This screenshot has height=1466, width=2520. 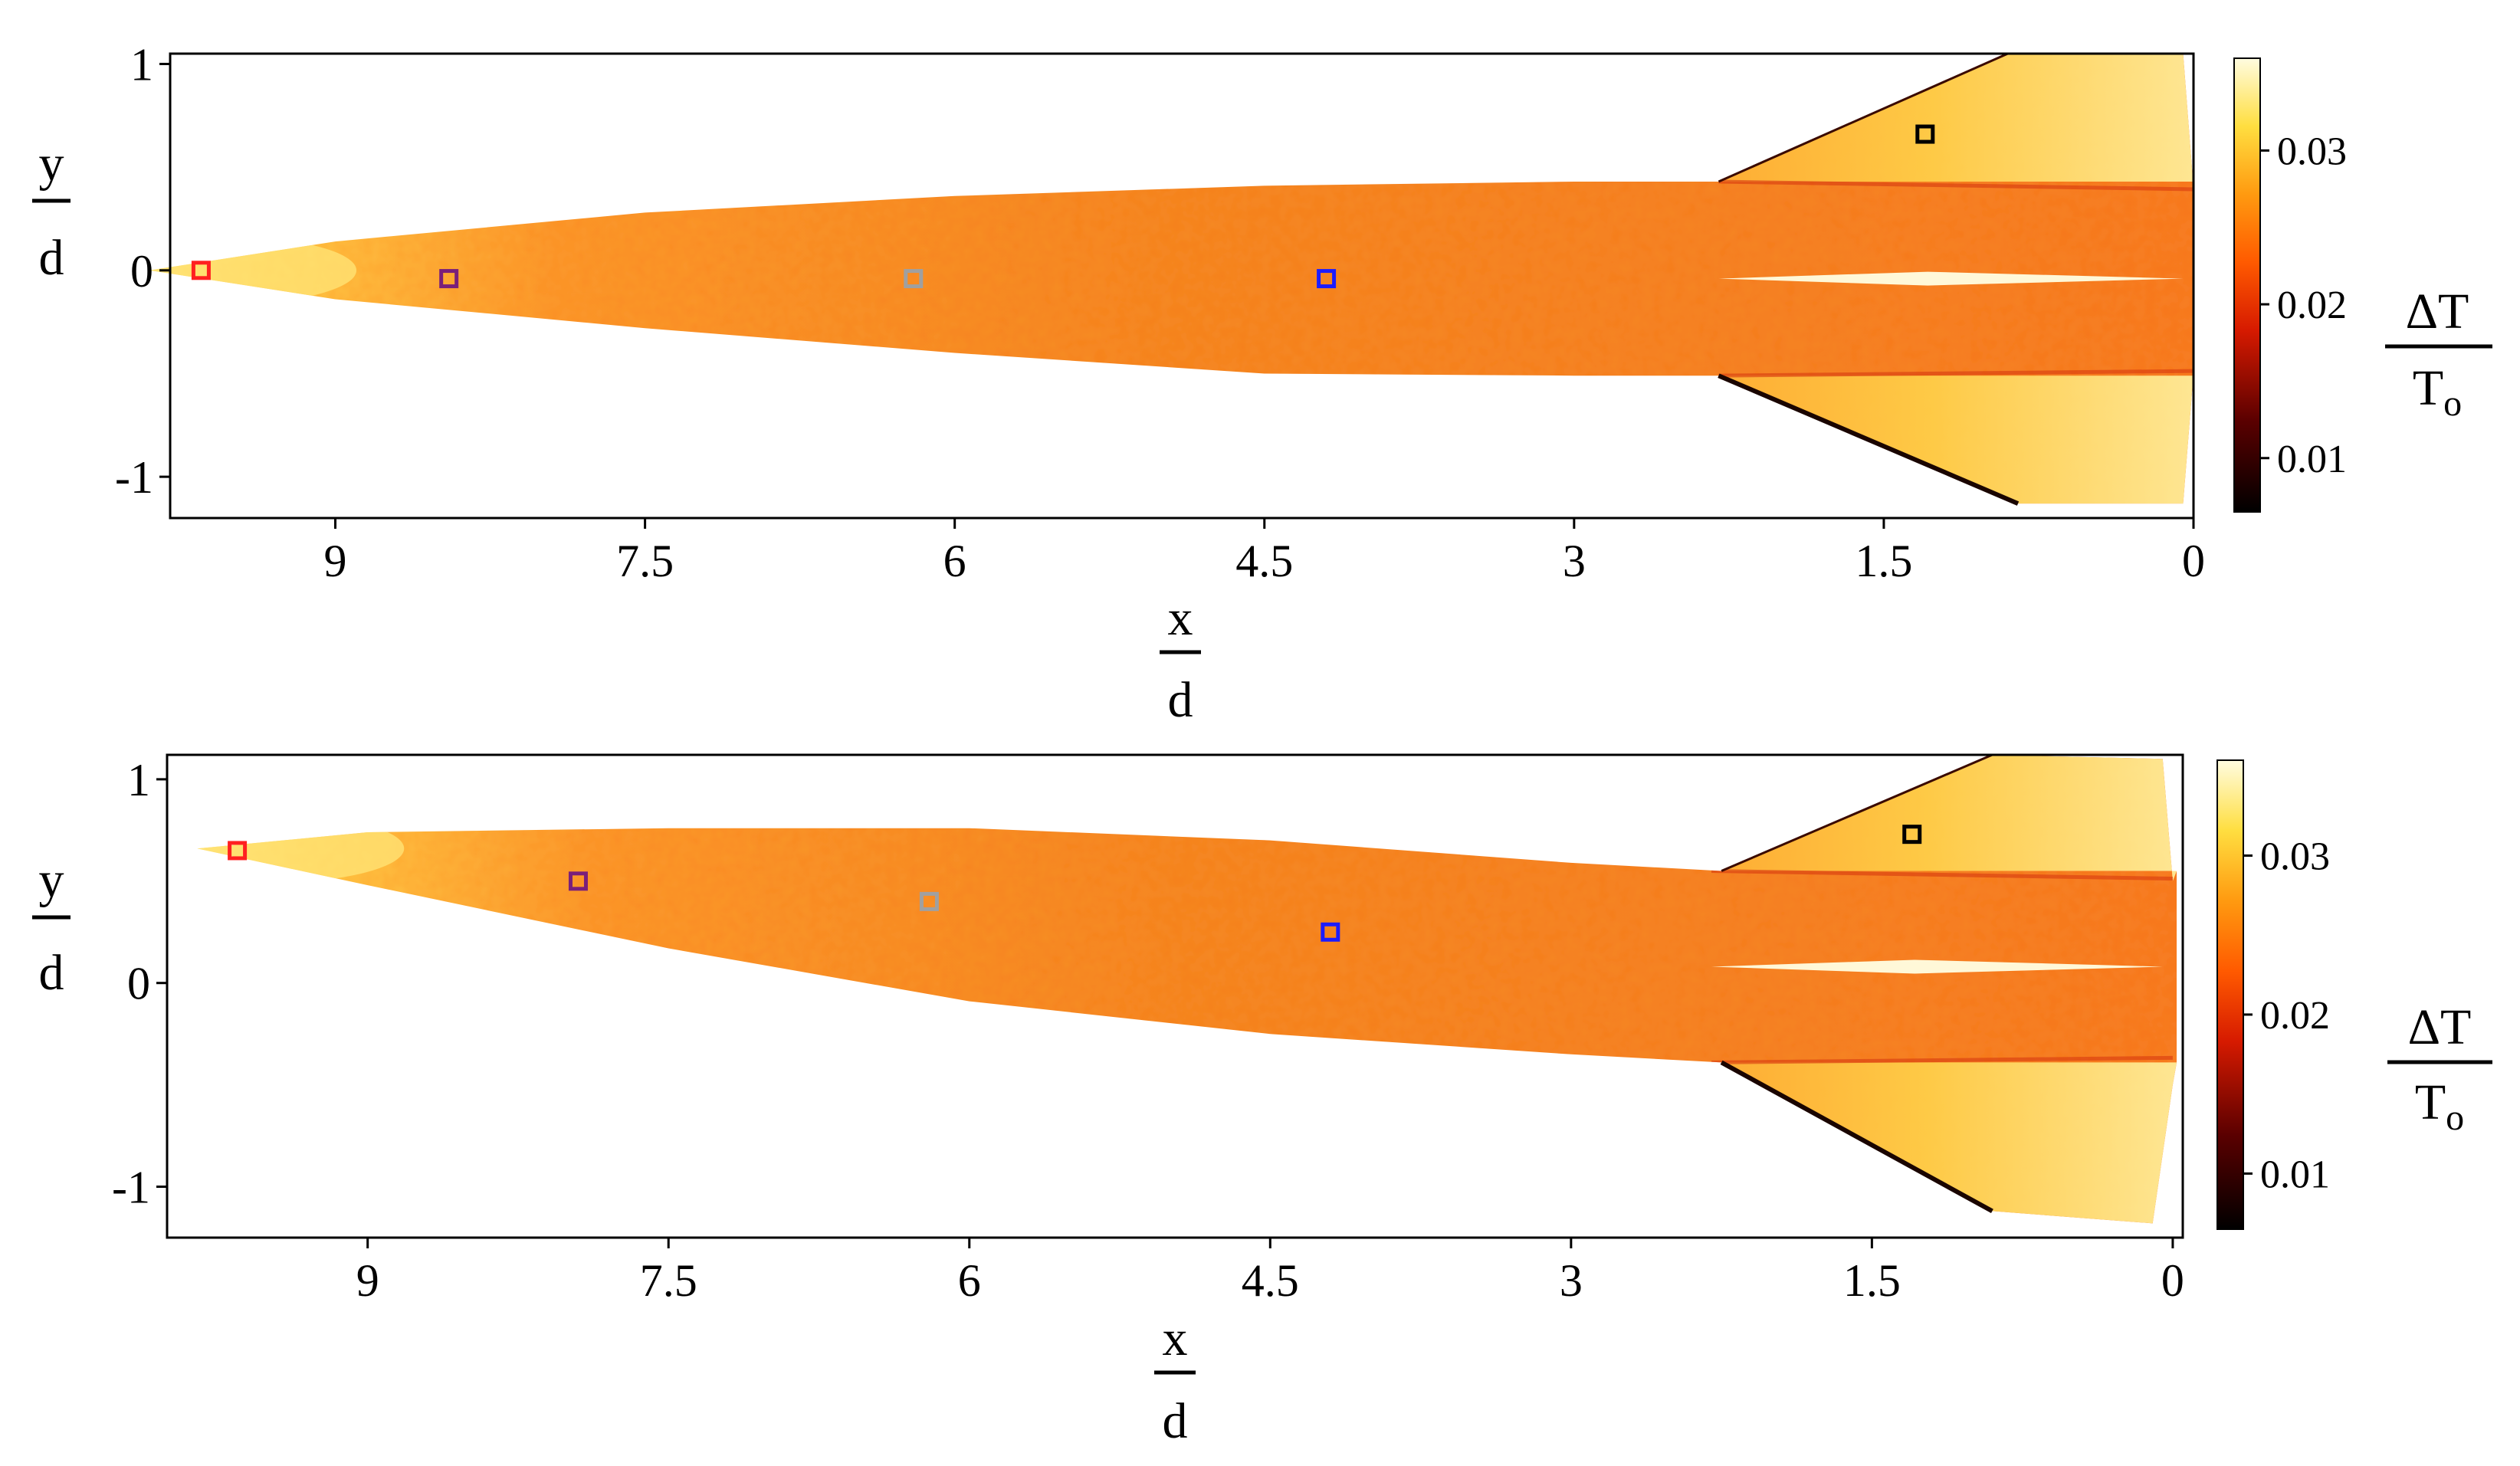 What do you see at coordinates (2354, 995) in the screenshot?
I see `bottom-colorbar: 0.01 0.02 0.03 ΔT To` at bounding box center [2354, 995].